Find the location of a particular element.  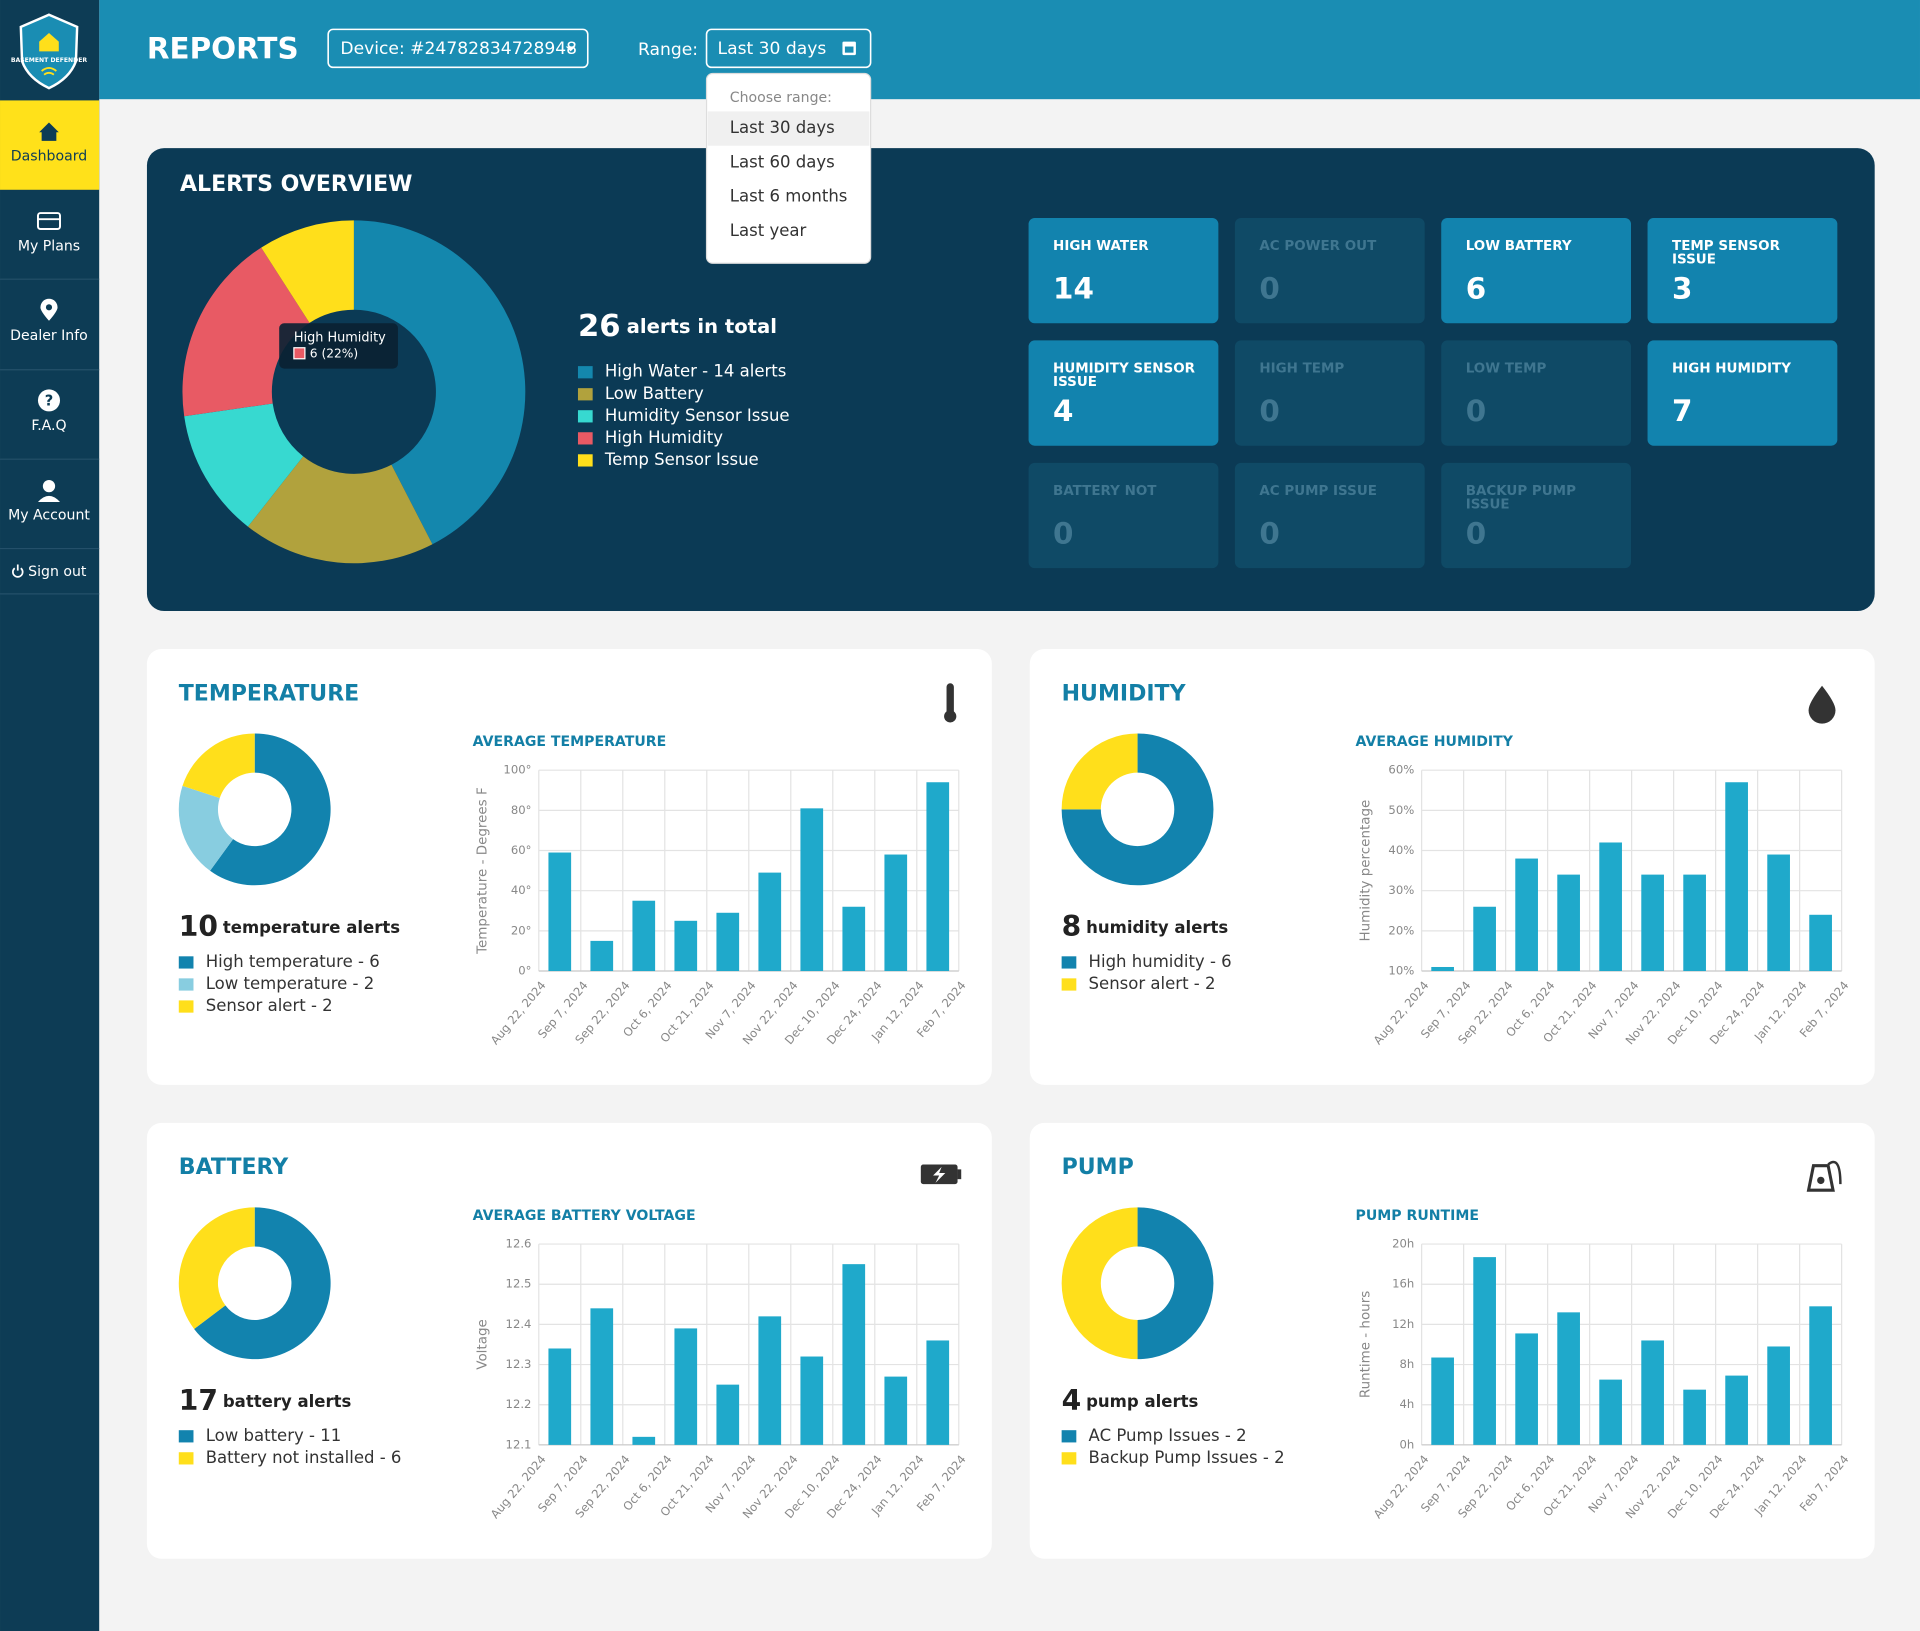

legend-label: Sensor alert - 2 is located at coordinates (1152, 983).